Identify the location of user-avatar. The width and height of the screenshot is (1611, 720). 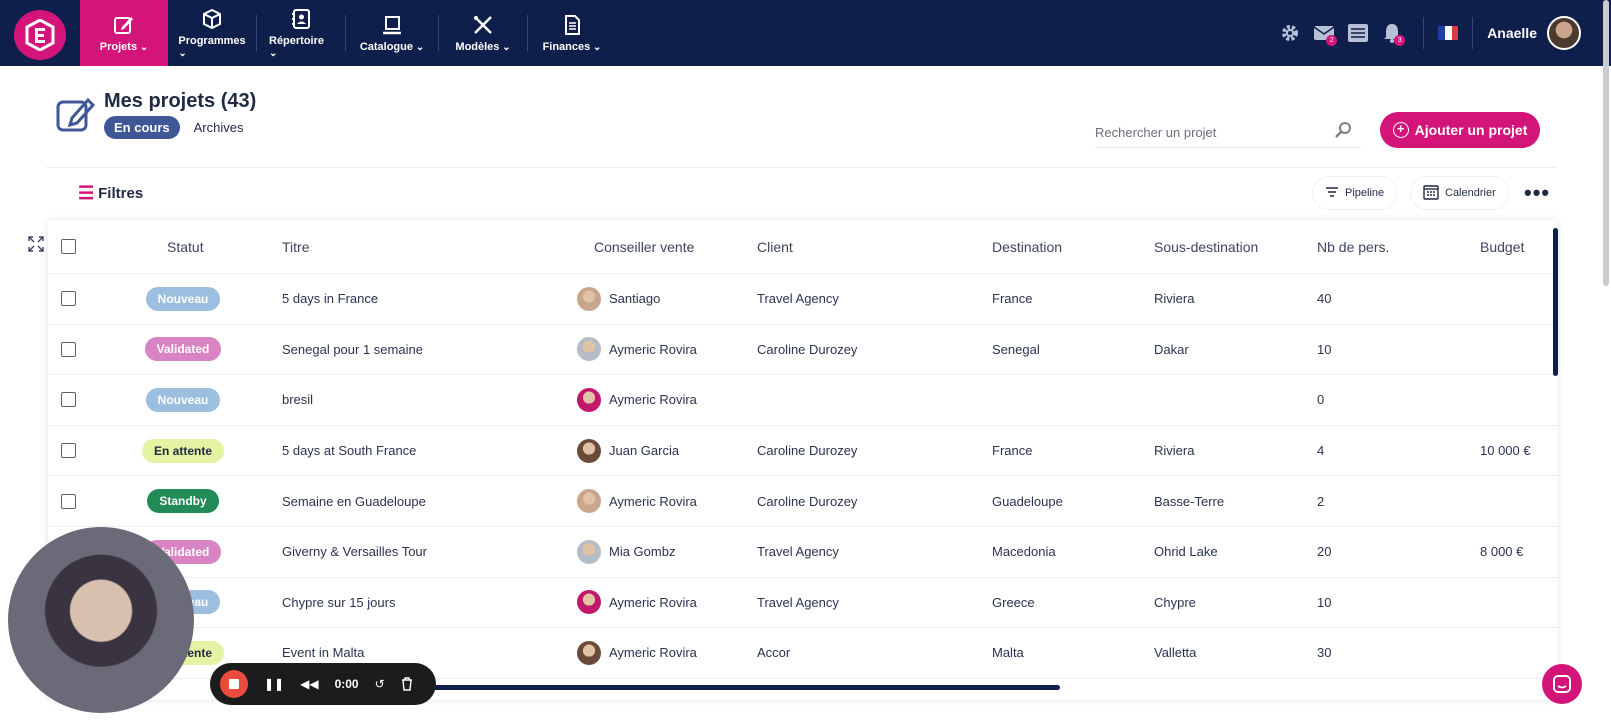
(1564, 33).